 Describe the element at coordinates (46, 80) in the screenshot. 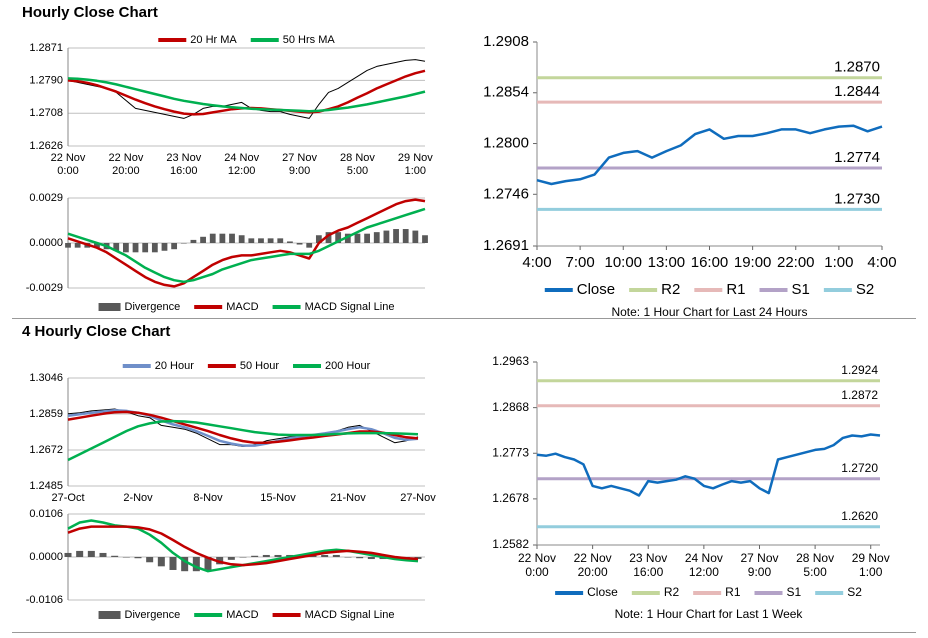

I see `y-tick-label: 1.2790` at that location.